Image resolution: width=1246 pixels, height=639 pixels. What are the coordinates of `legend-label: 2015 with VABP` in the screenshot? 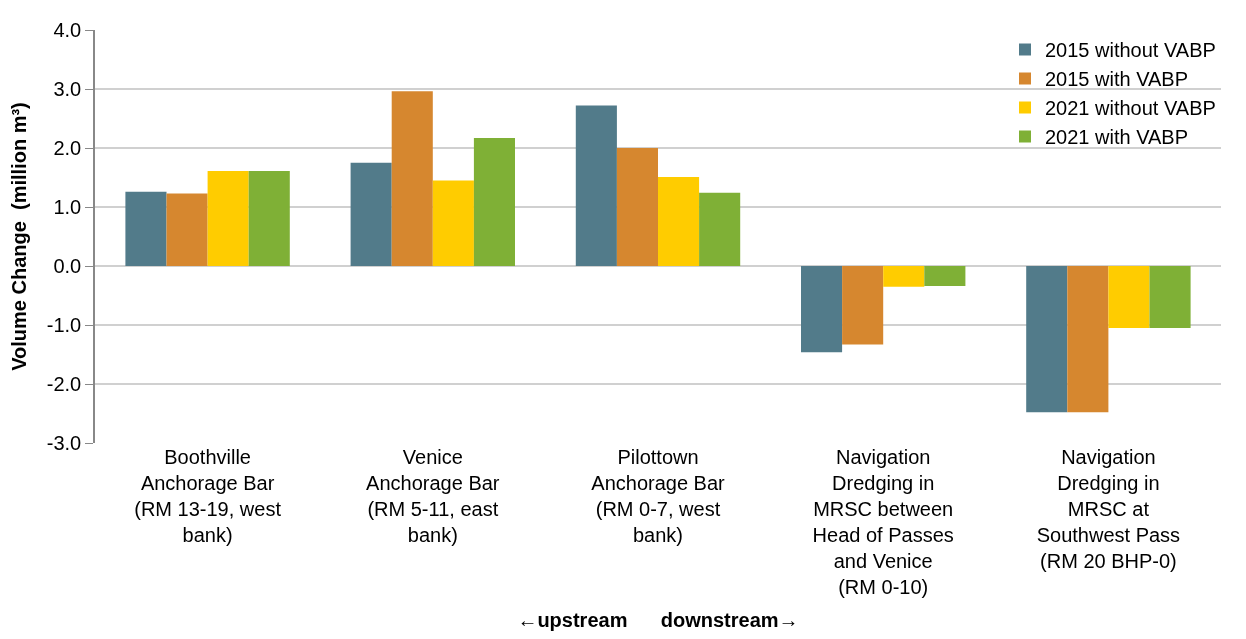 It's located at (1117, 79).